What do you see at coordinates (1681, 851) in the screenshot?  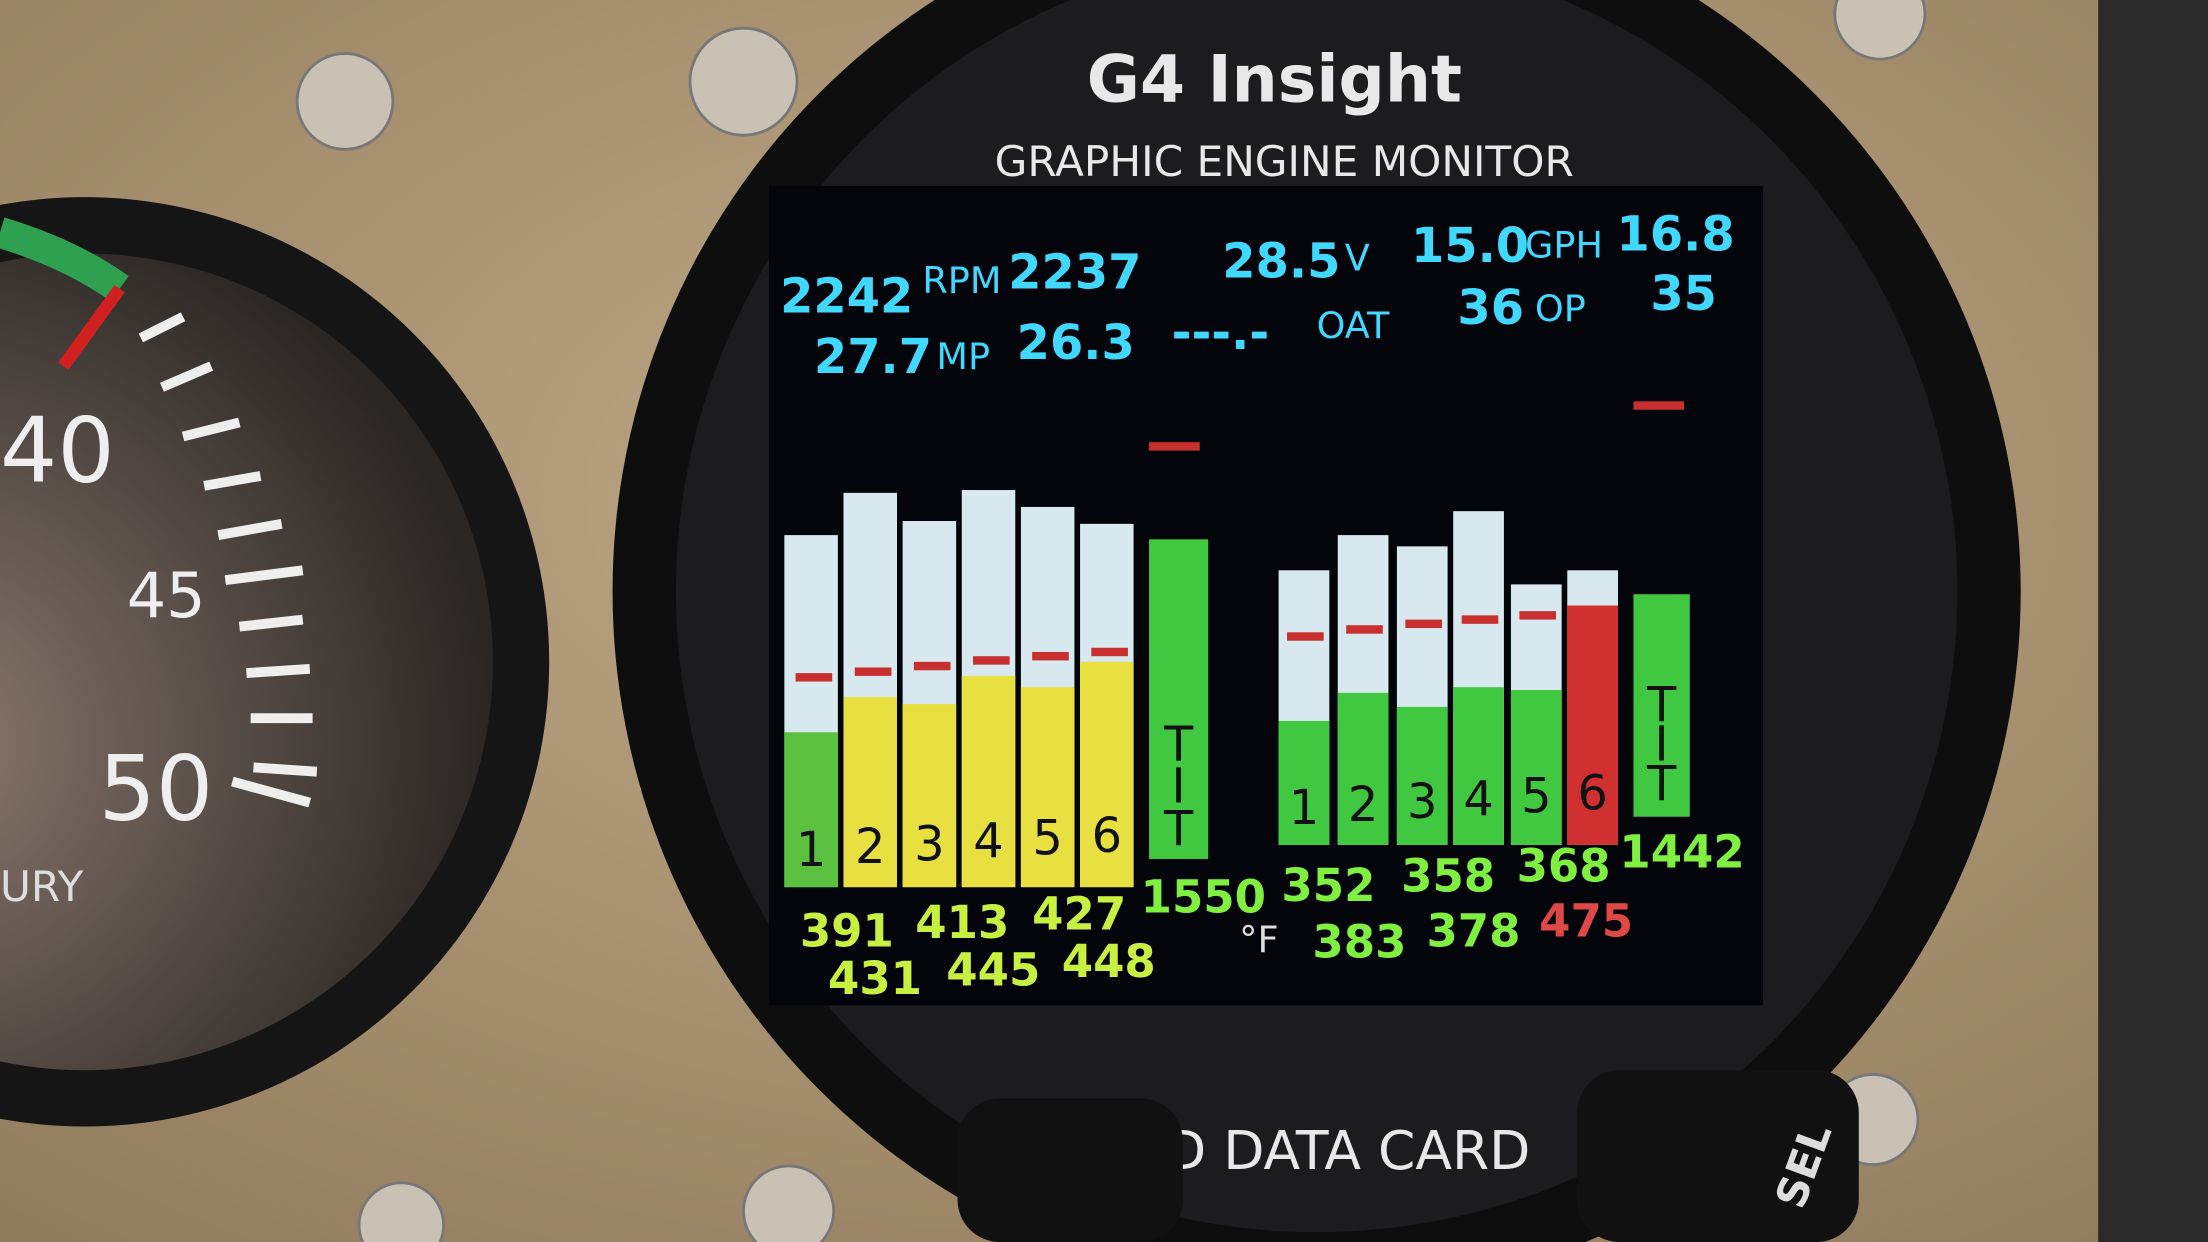 I see `temp-value: 1442` at bounding box center [1681, 851].